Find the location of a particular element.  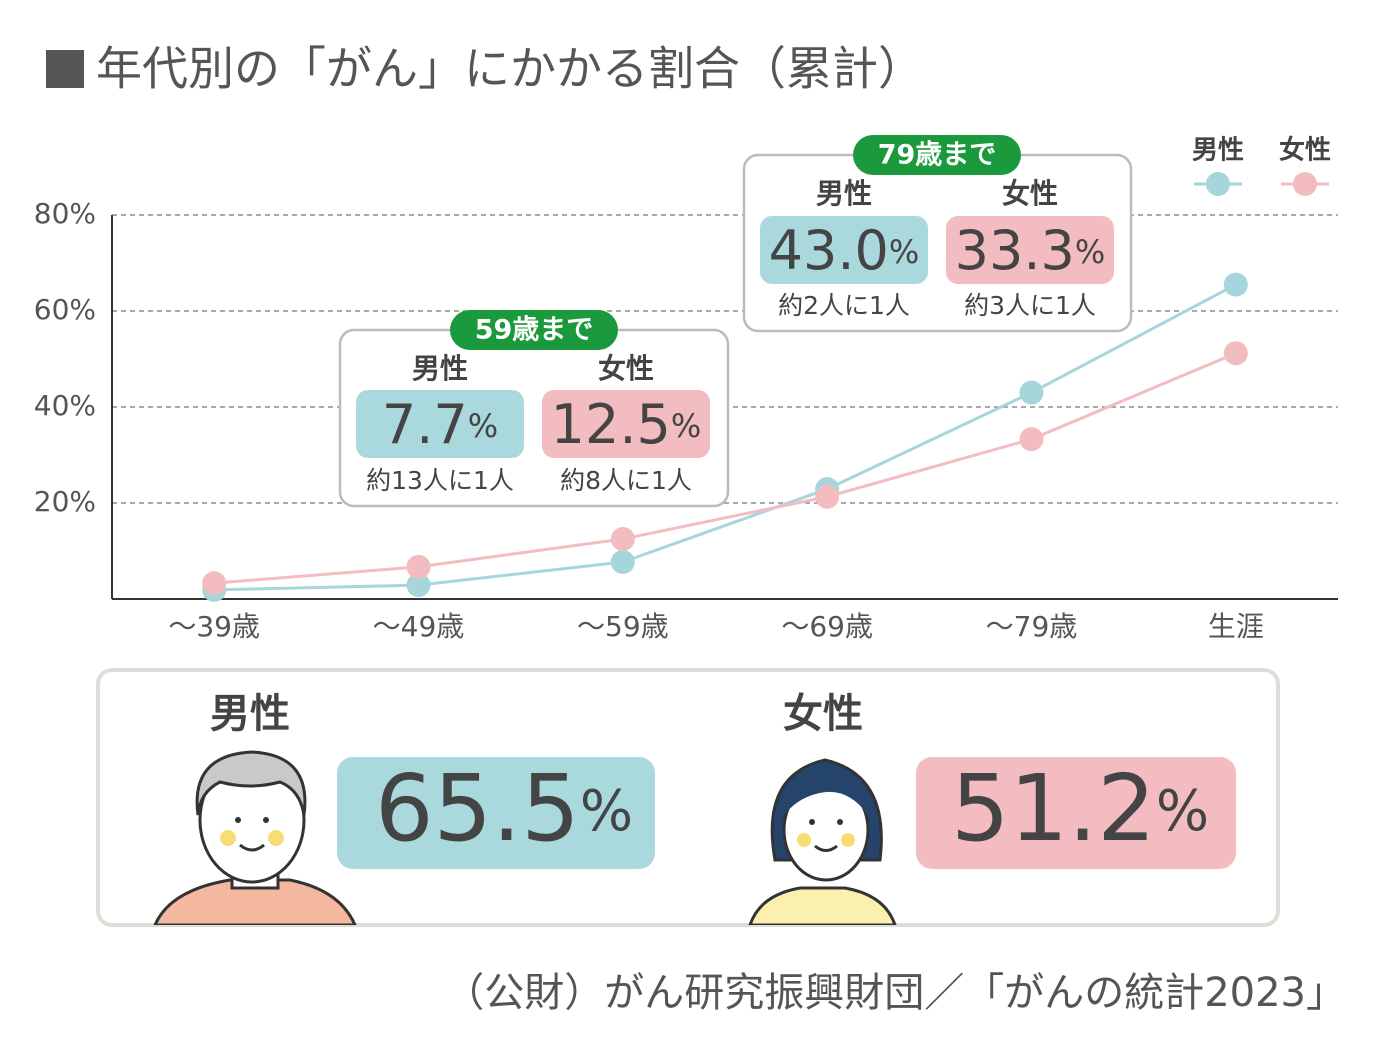

y-tick-label: 40% is located at coordinates (65, 405).